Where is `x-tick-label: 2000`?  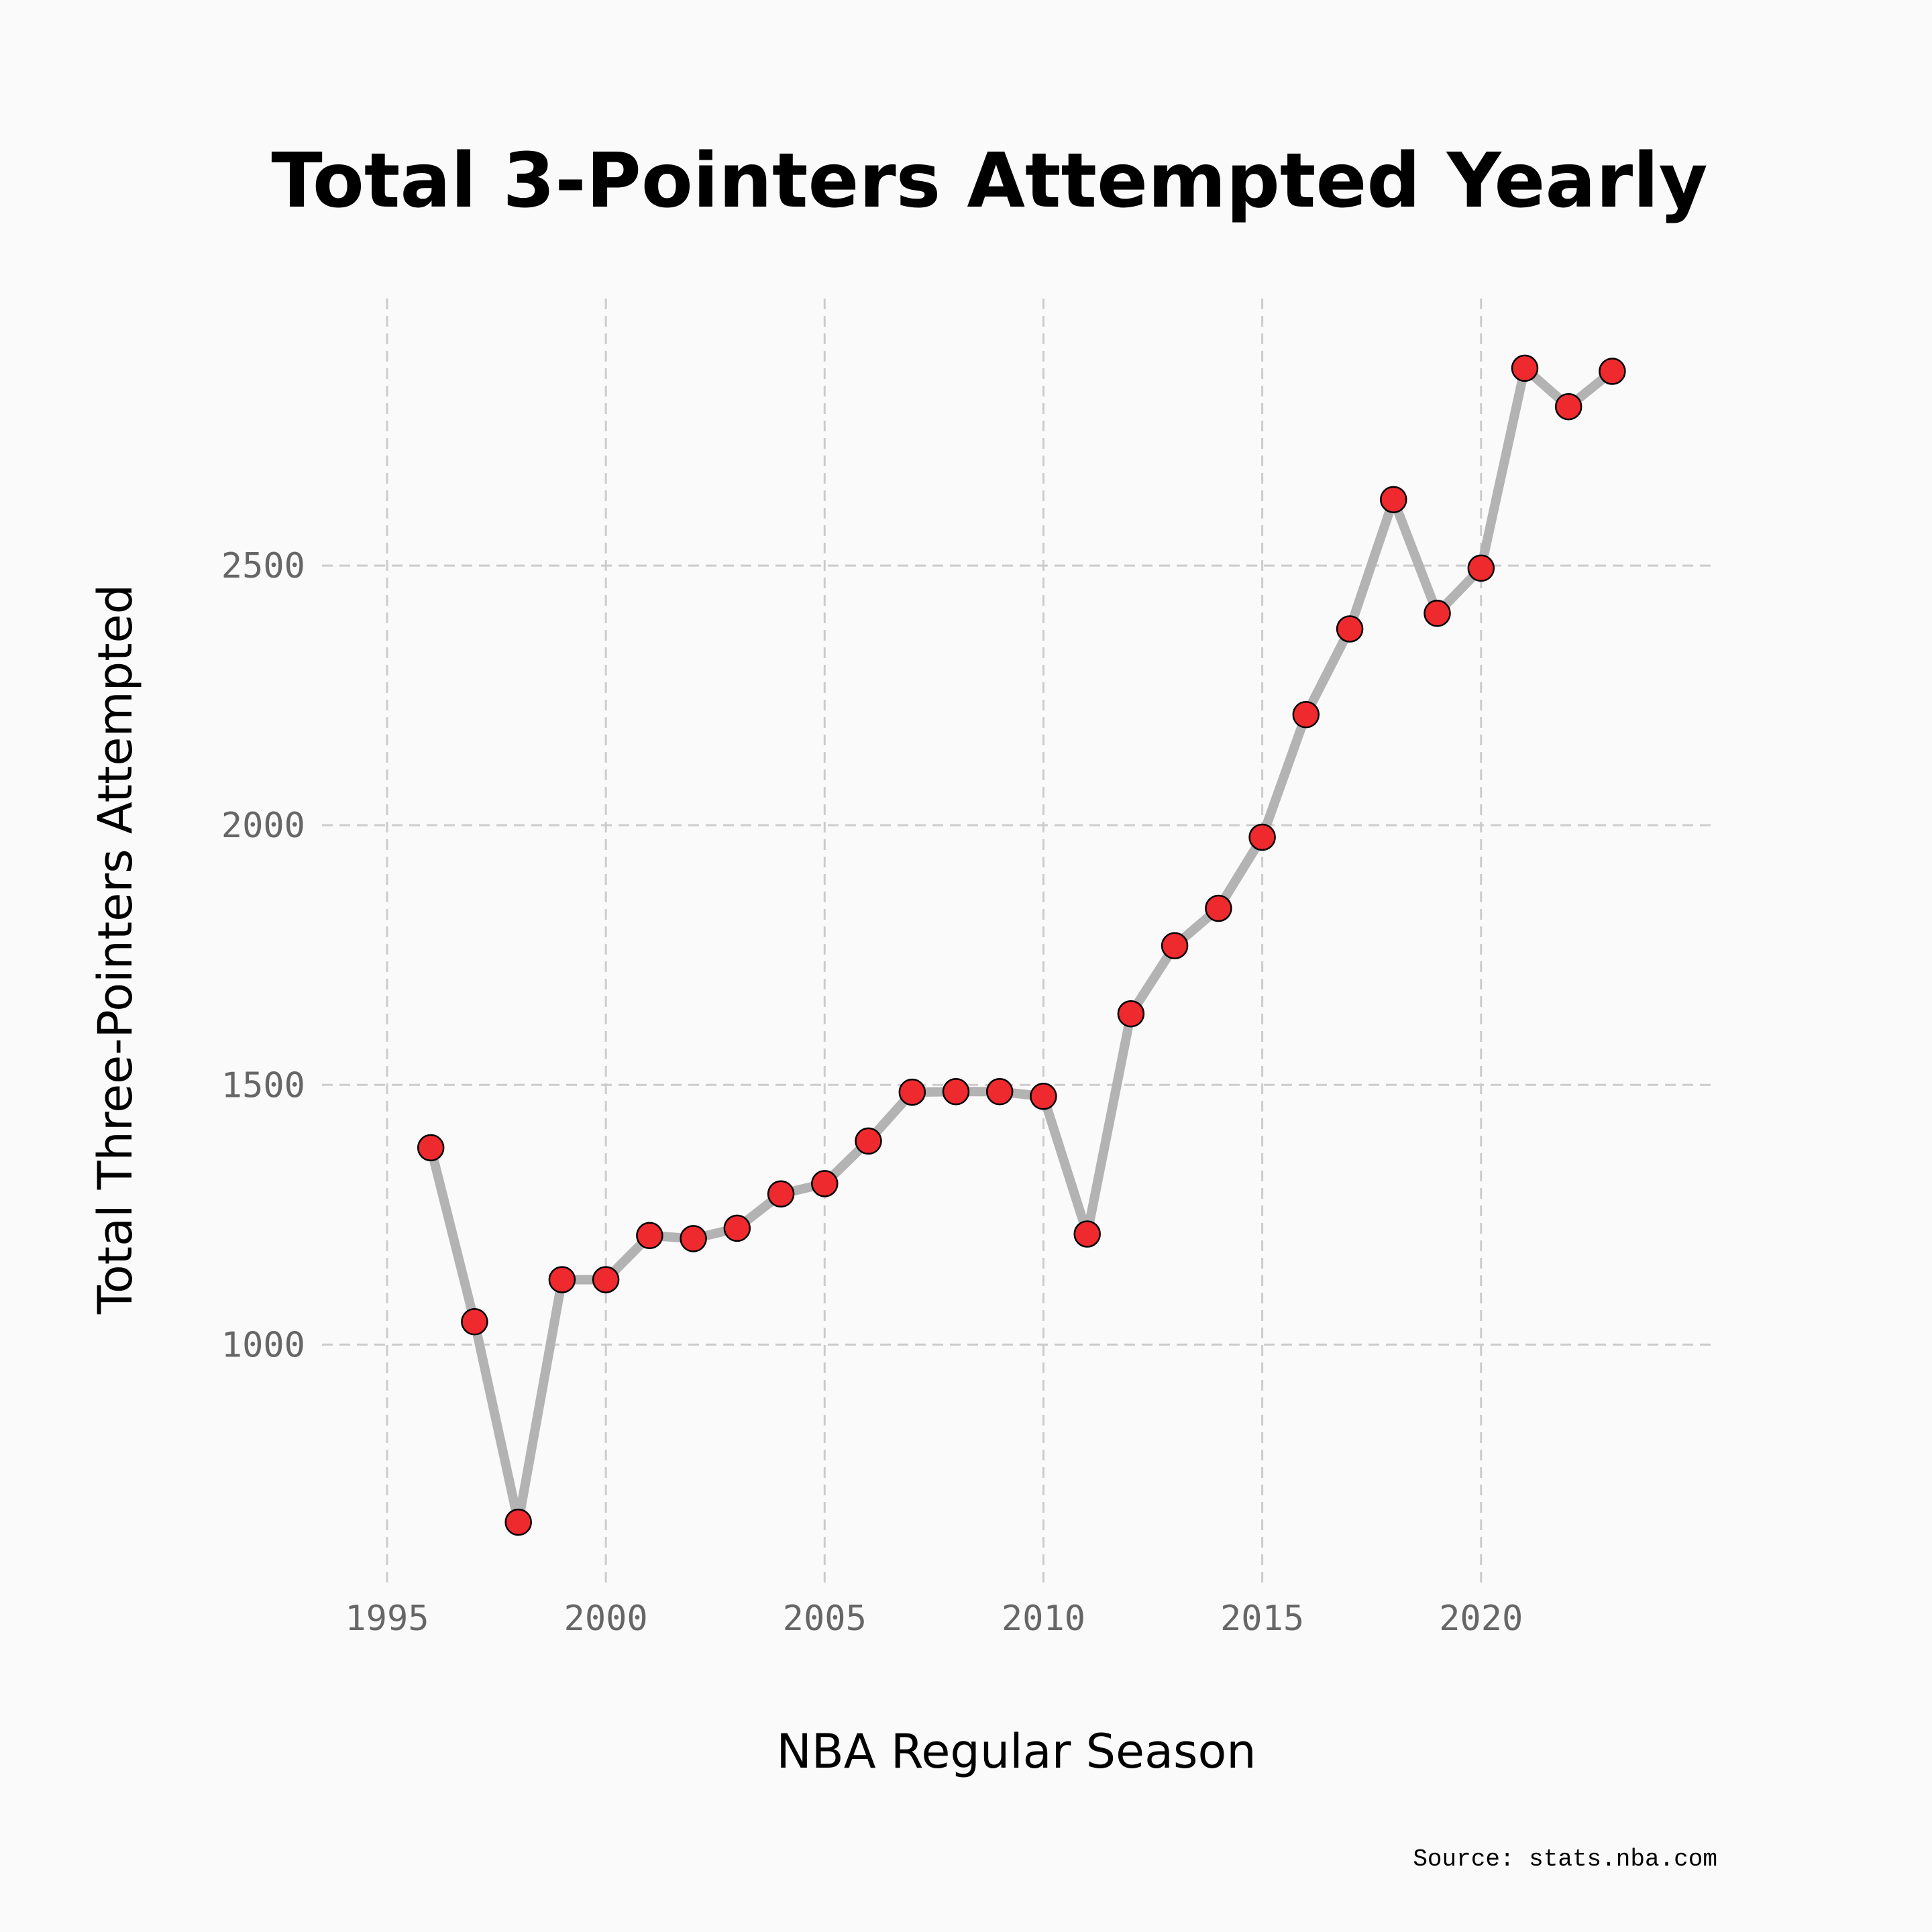
x-tick-label: 2000 is located at coordinates (606, 1619).